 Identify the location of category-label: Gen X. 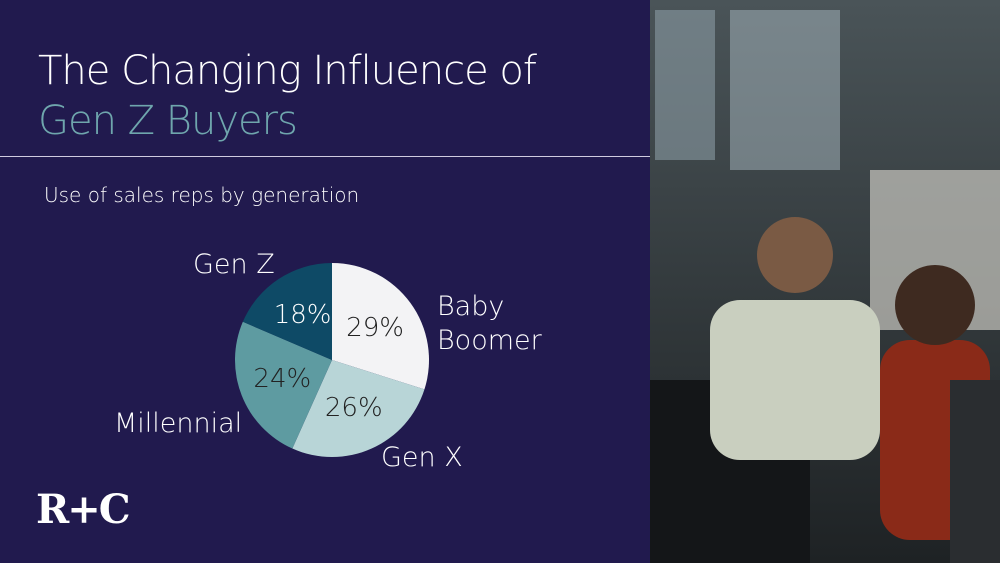
(422, 457).